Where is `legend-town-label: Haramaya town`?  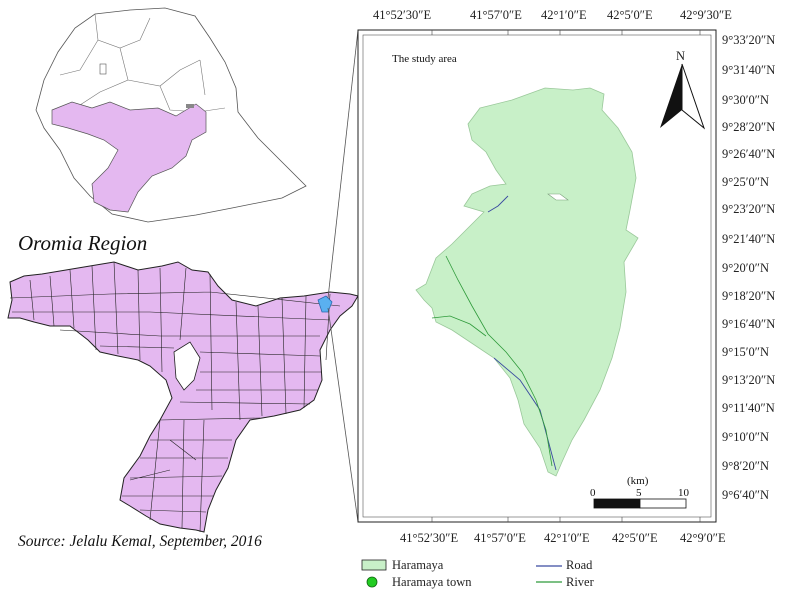 legend-town-label: Haramaya town is located at coordinates (432, 582).